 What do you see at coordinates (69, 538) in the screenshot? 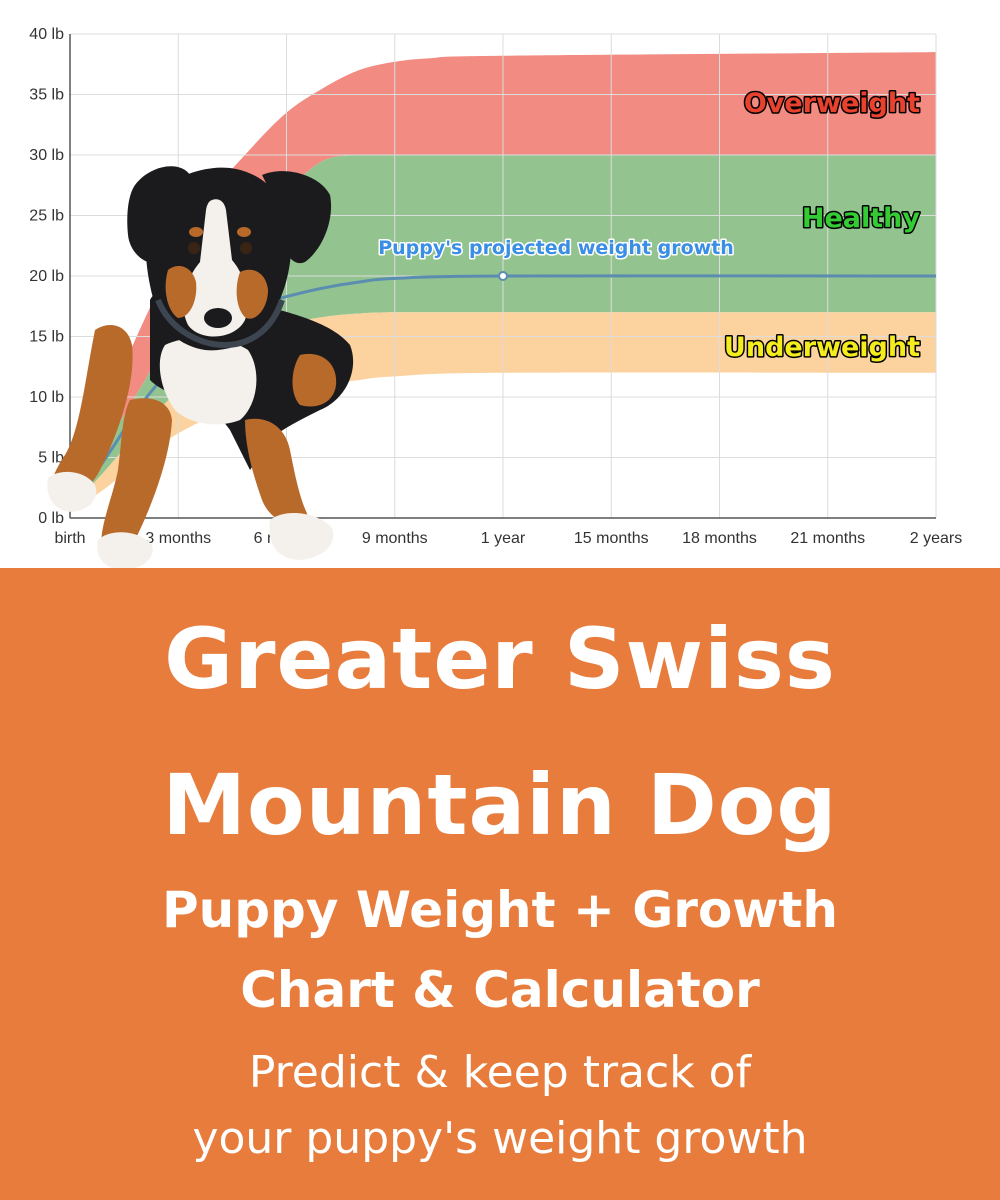
I see `x-tick-label: birth` at bounding box center [69, 538].